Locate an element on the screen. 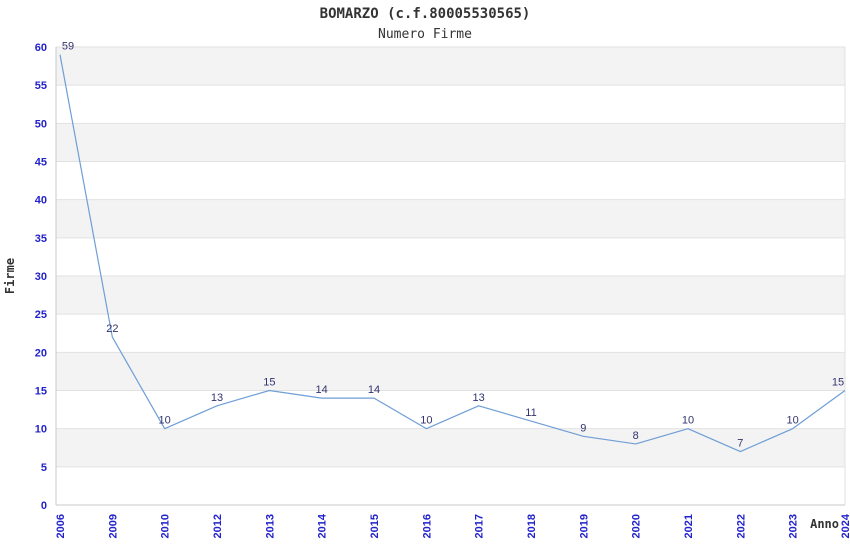  y-axis-tick-label: 50 is located at coordinates (41, 124).